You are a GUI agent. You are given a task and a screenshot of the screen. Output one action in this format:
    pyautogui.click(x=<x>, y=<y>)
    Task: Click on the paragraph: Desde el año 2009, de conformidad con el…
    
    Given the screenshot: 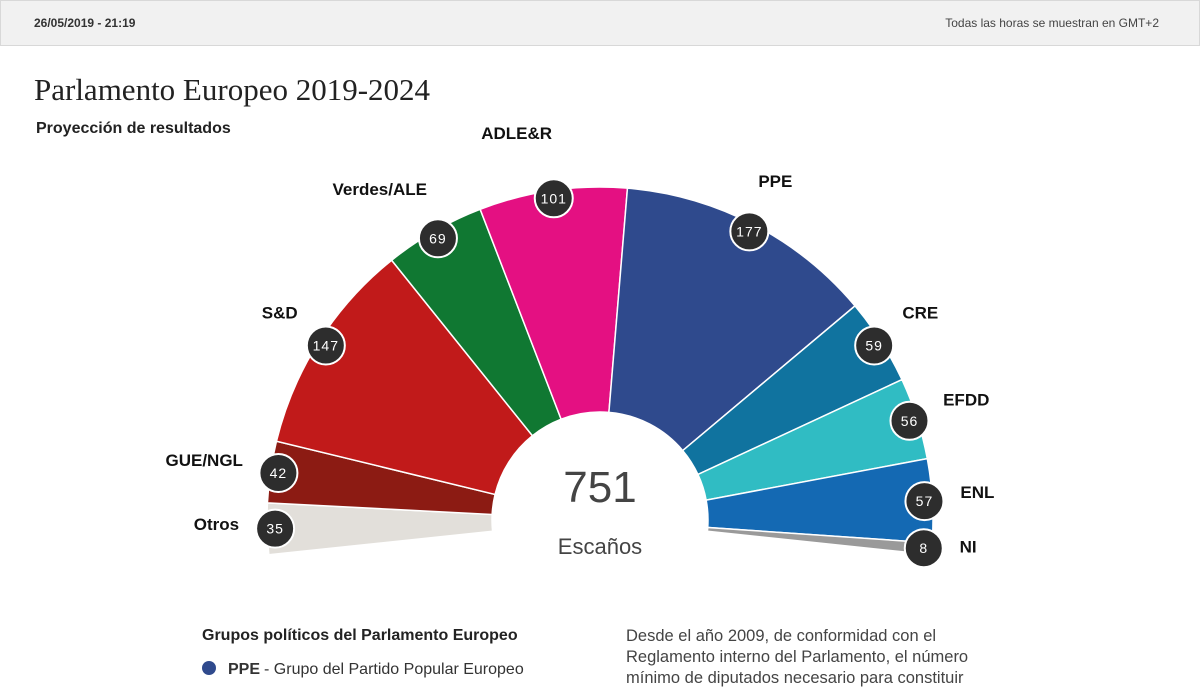 What is the action you would take?
    pyautogui.click(x=797, y=657)
    